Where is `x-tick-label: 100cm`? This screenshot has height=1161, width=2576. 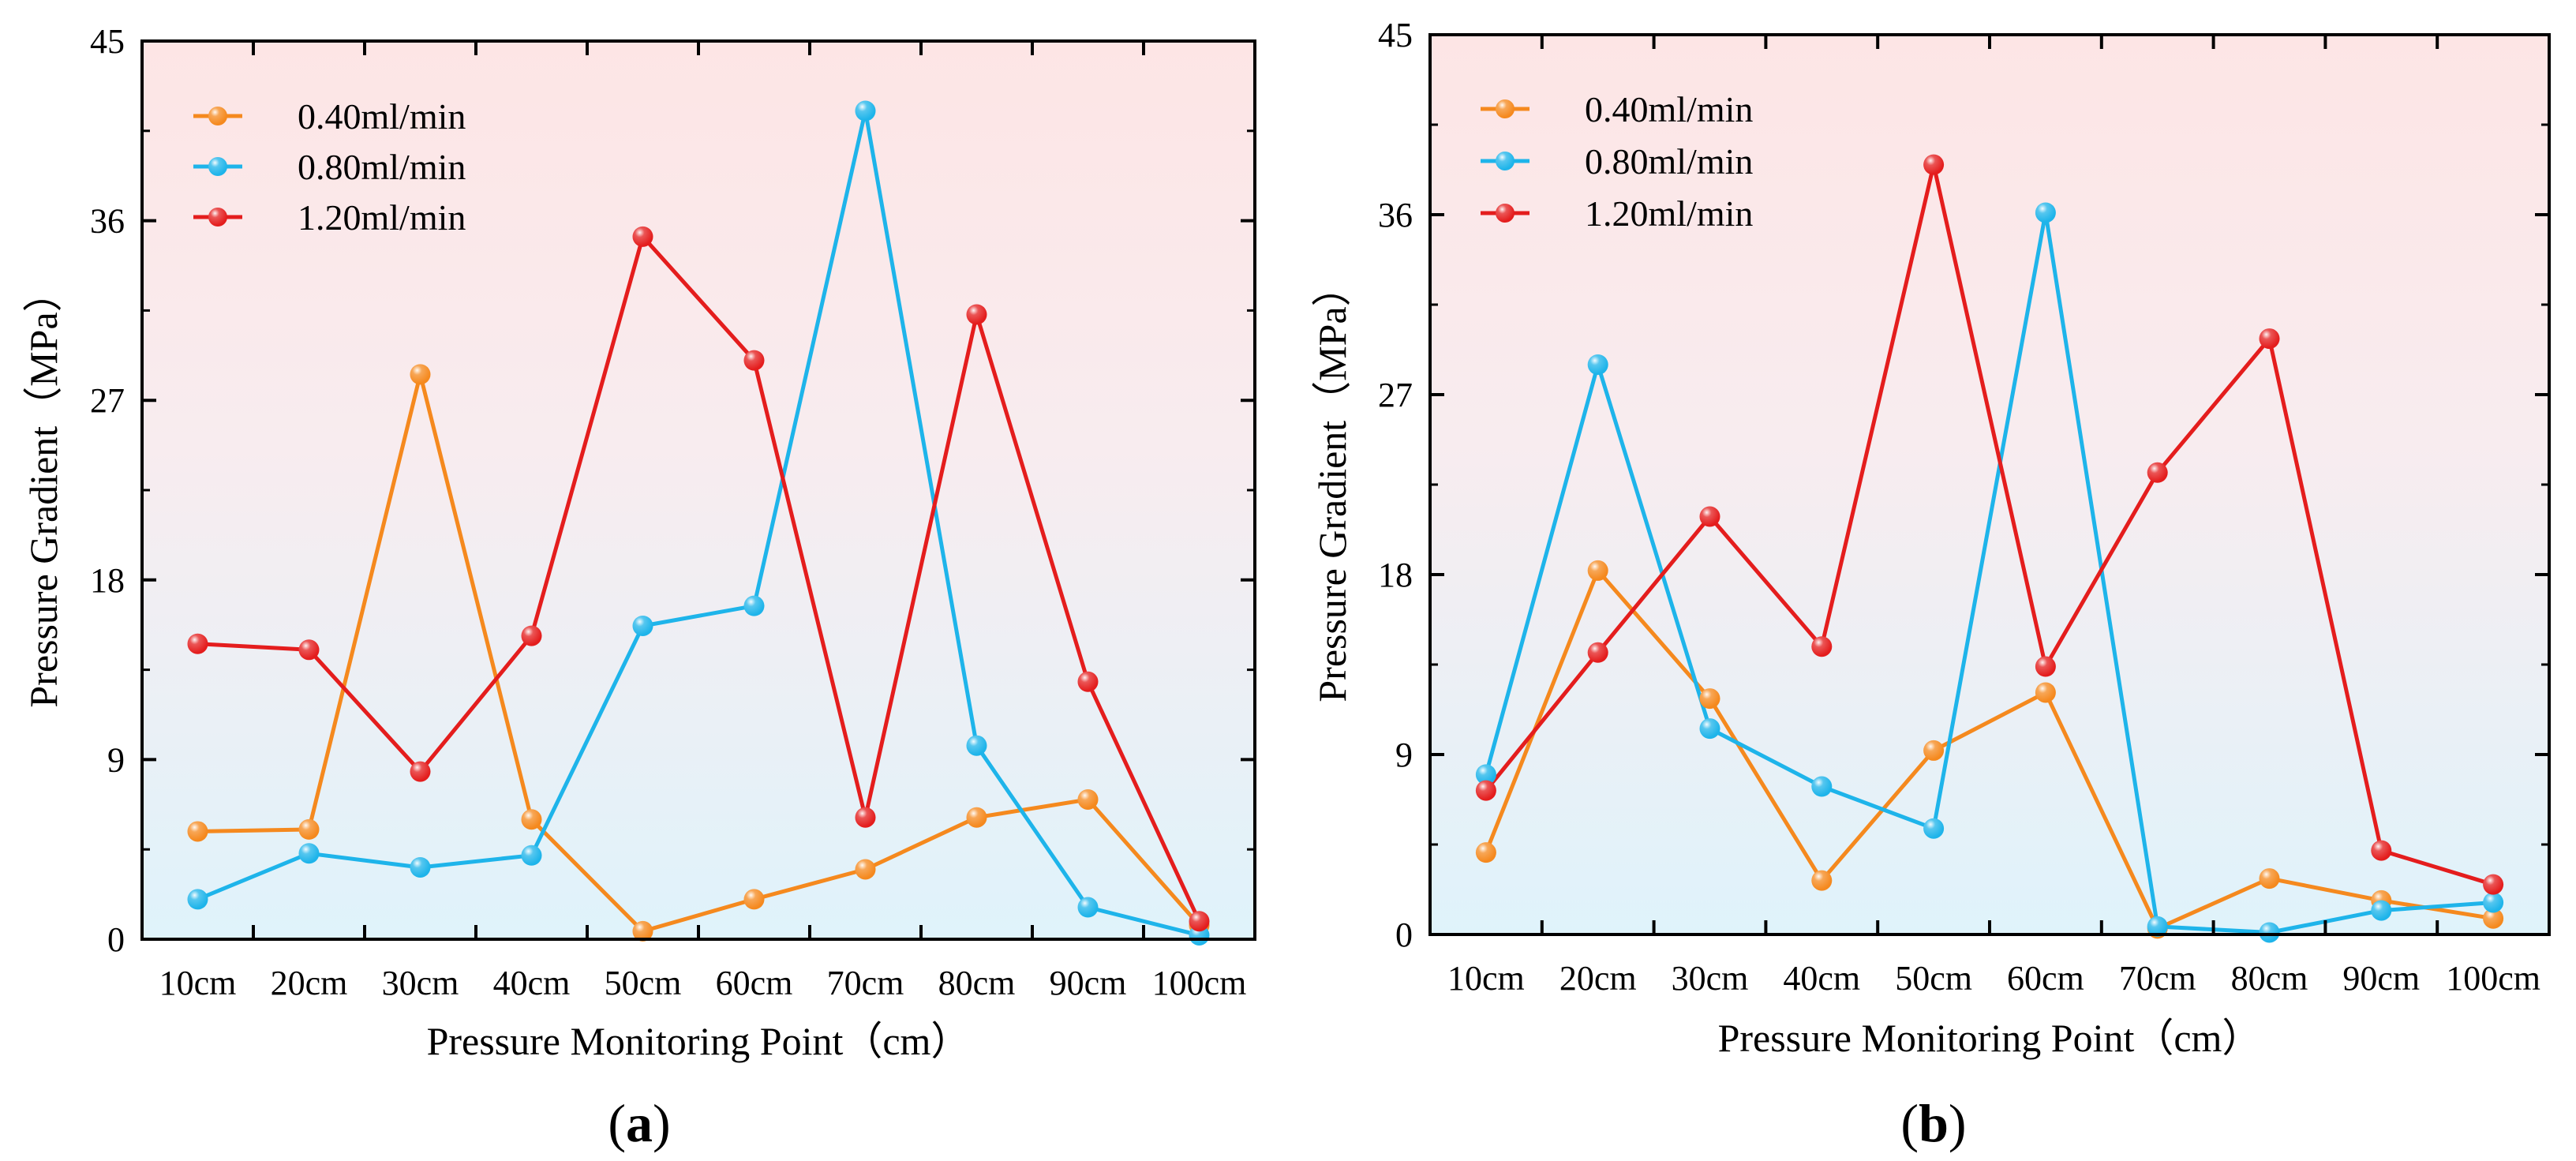
x-tick-label: 100cm is located at coordinates (1199, 983).